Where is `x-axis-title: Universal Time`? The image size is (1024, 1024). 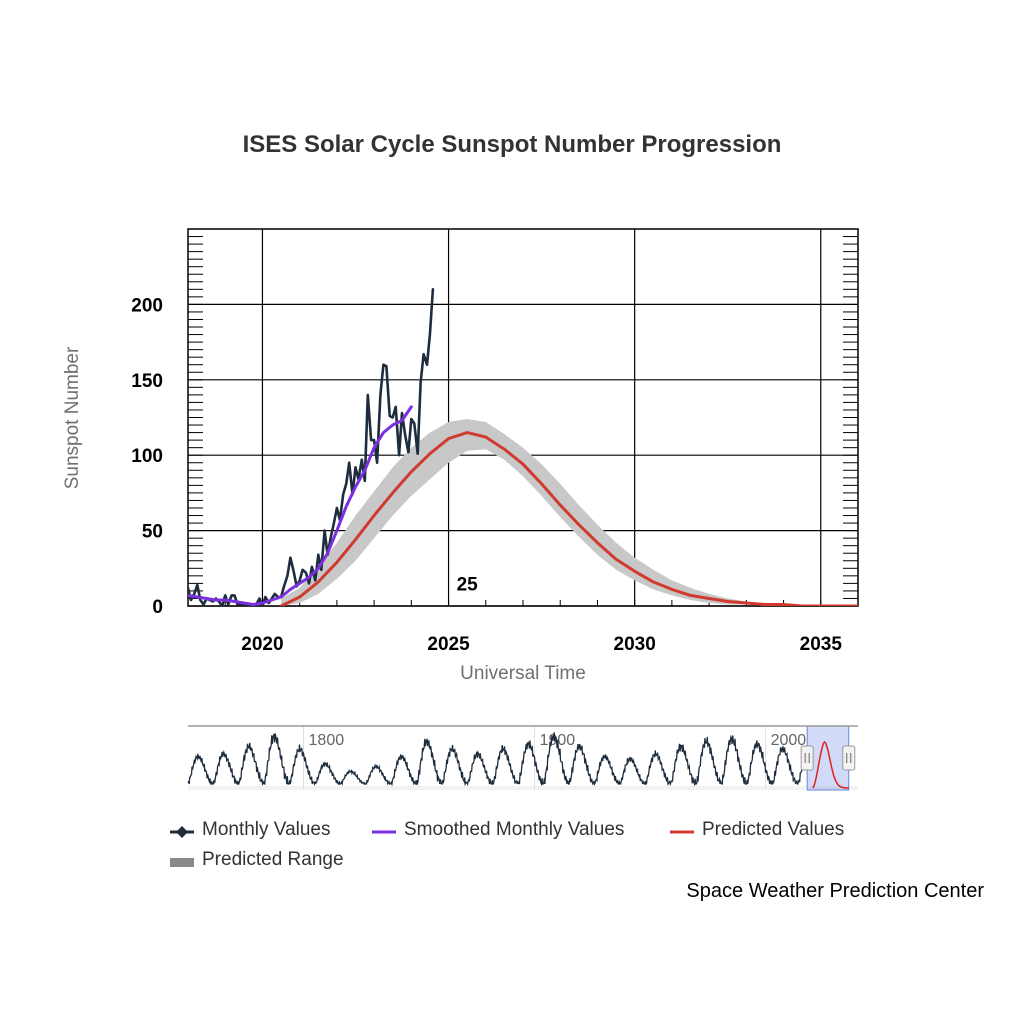
x-axis-title: Universal Time is located at coordinates (523, 673).